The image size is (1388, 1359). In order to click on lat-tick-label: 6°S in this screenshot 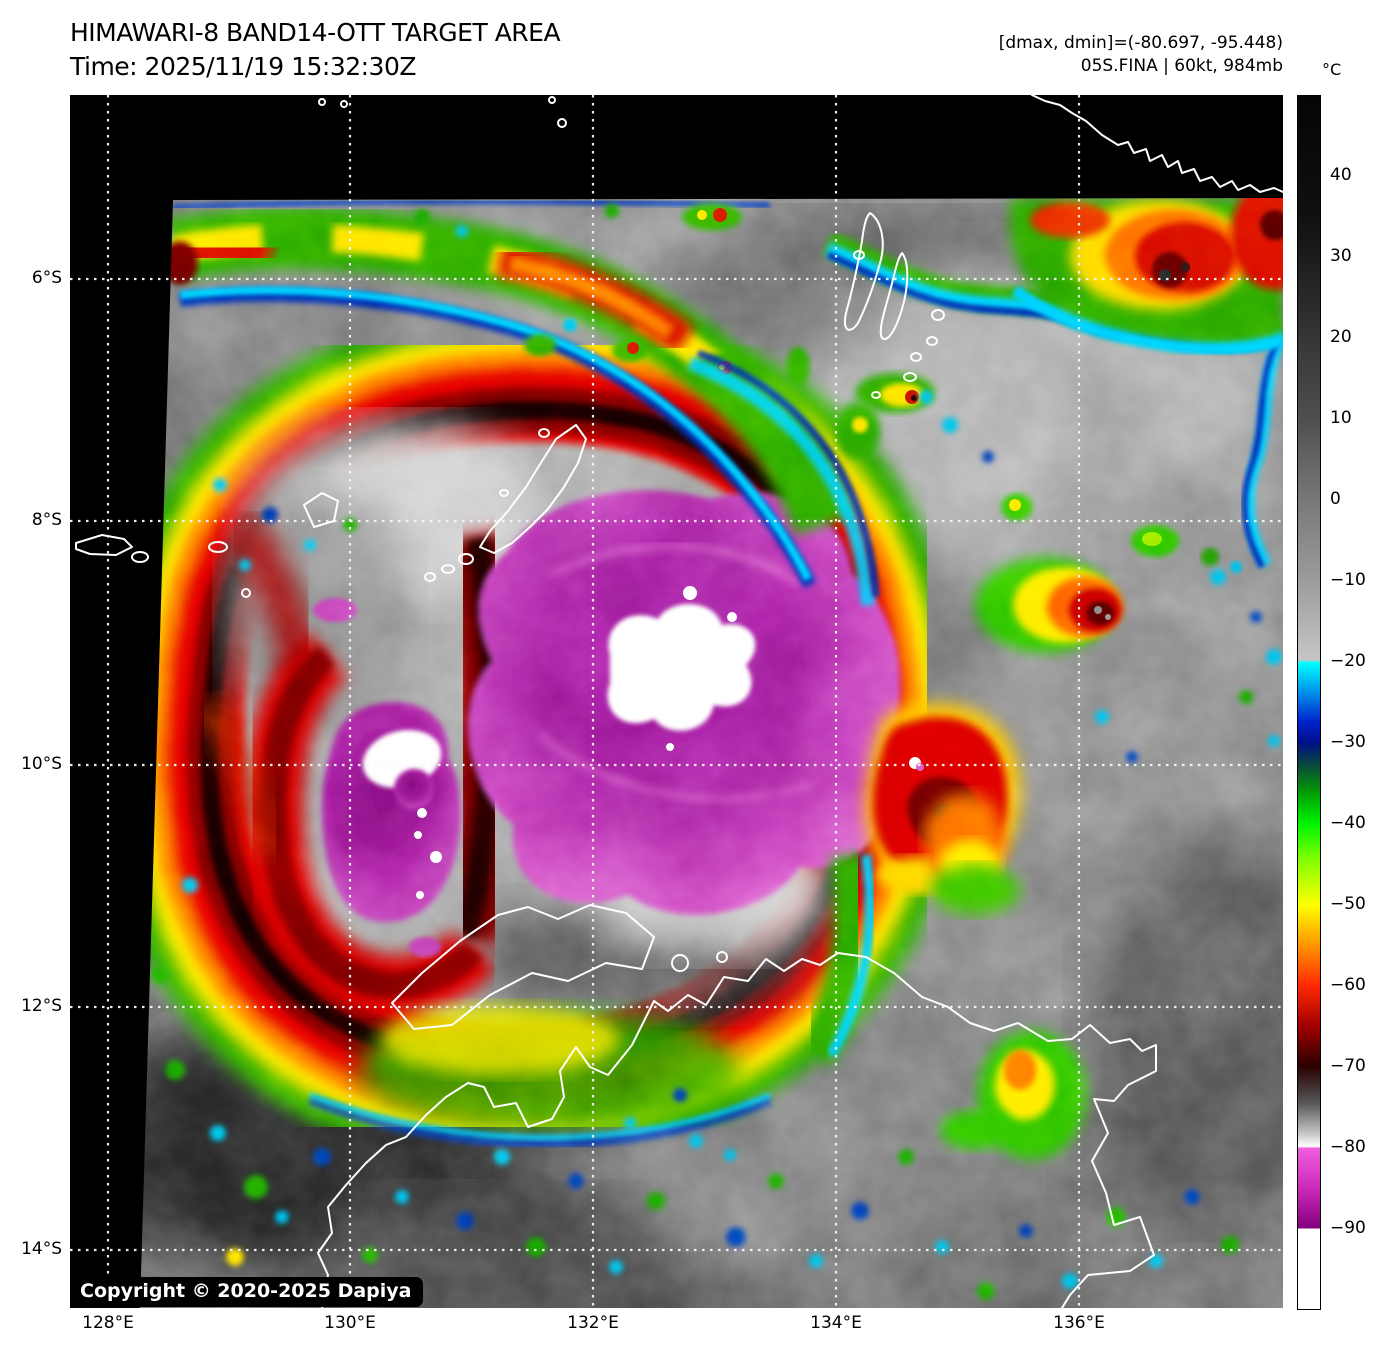, I will do `click(46, 278)`.